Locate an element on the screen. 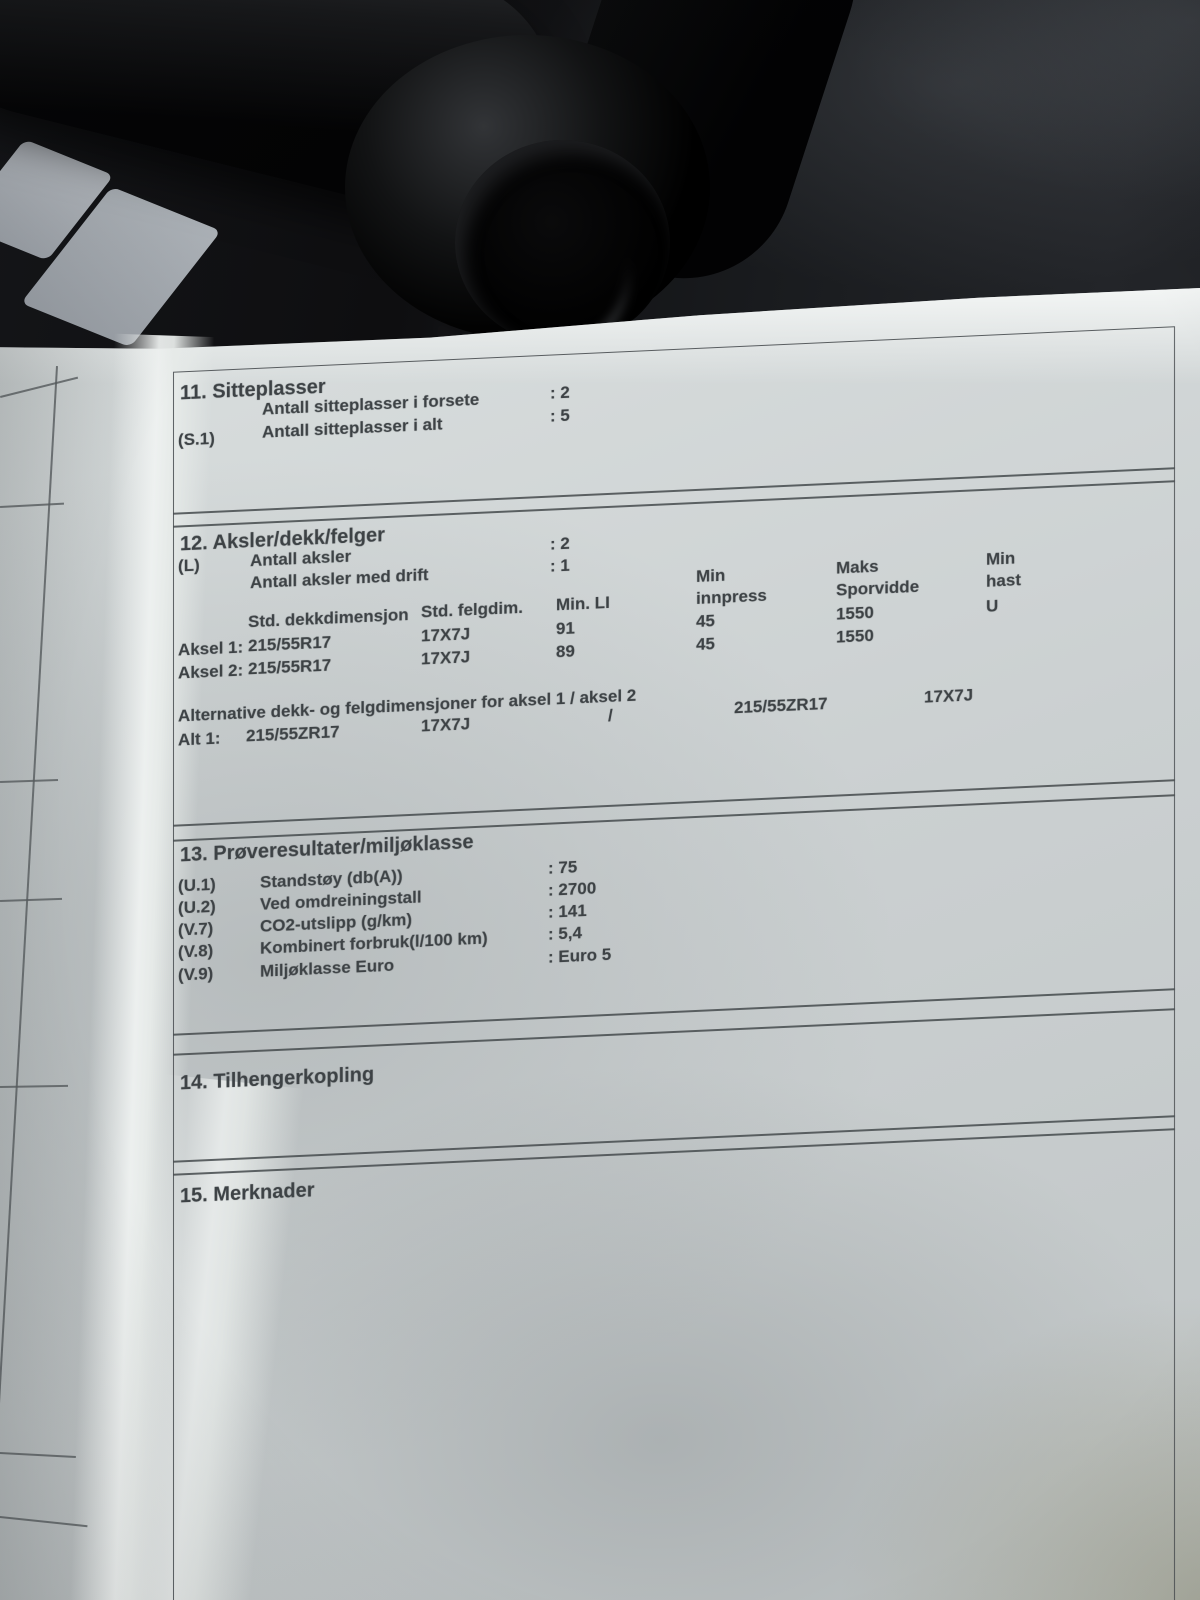  field-value: : Euro 5 is located at coordinates (580, 955).